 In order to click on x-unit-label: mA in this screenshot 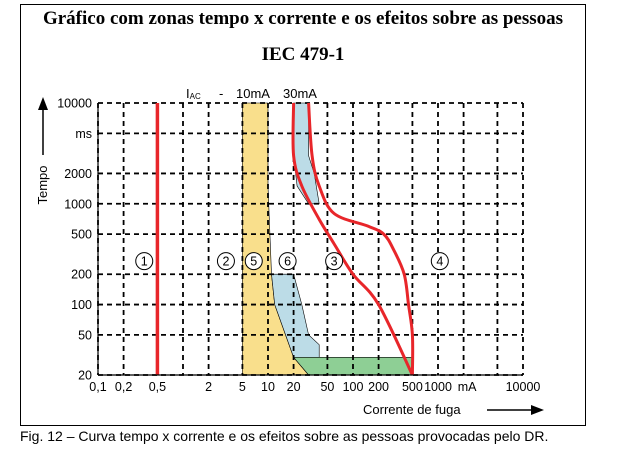, I will do `click(467, 387)`.